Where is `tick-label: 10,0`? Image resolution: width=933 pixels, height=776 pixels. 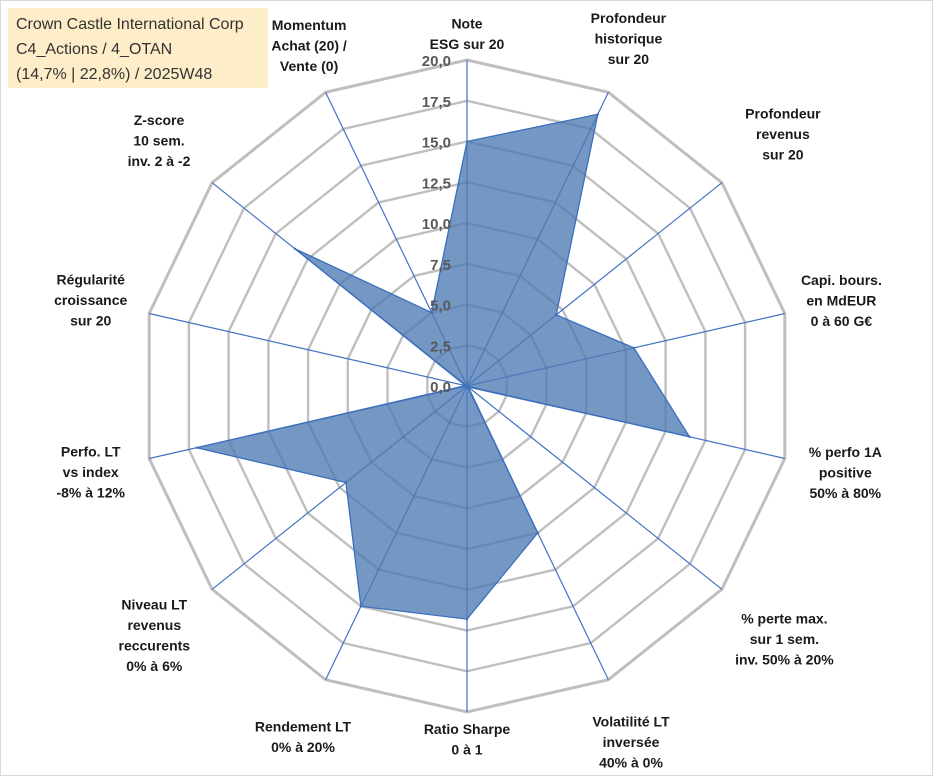 tick-label: 10,0 is located at coordinates (436, 224).